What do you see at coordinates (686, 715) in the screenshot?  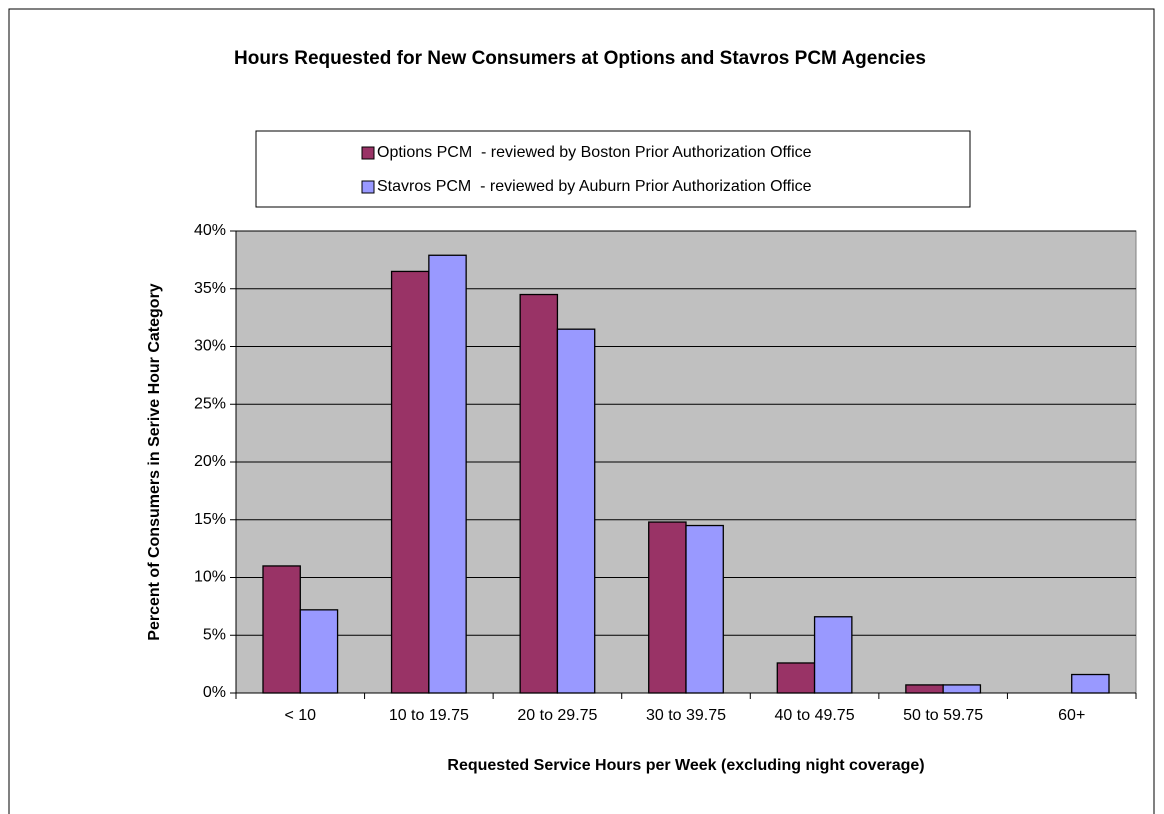 I see `x-tick-label: 30 to 39.75` at bounding box center [686, 715].